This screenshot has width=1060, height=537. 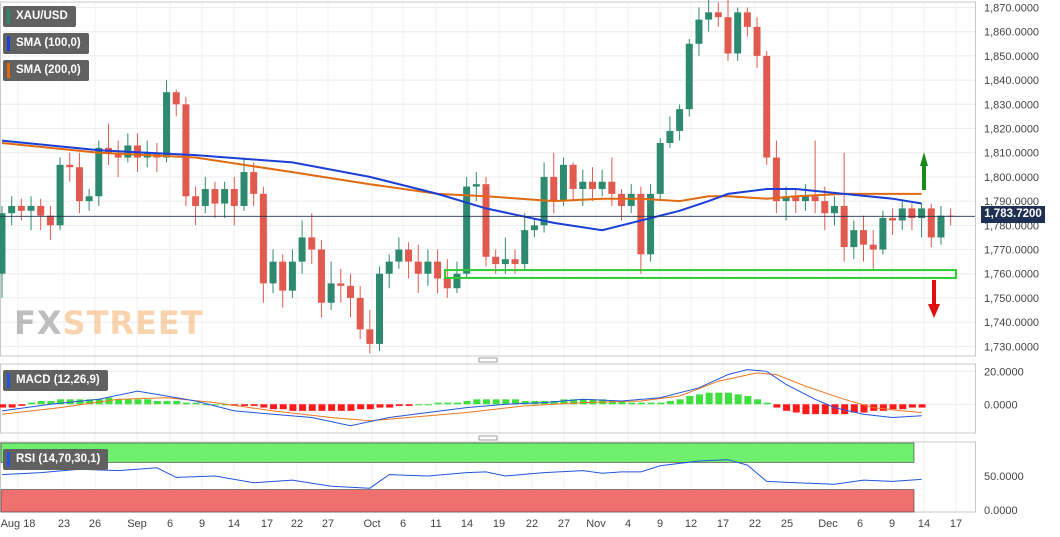 I want to click on macd-y-tick-label: 0.0000, so click(x=1001, y=405).